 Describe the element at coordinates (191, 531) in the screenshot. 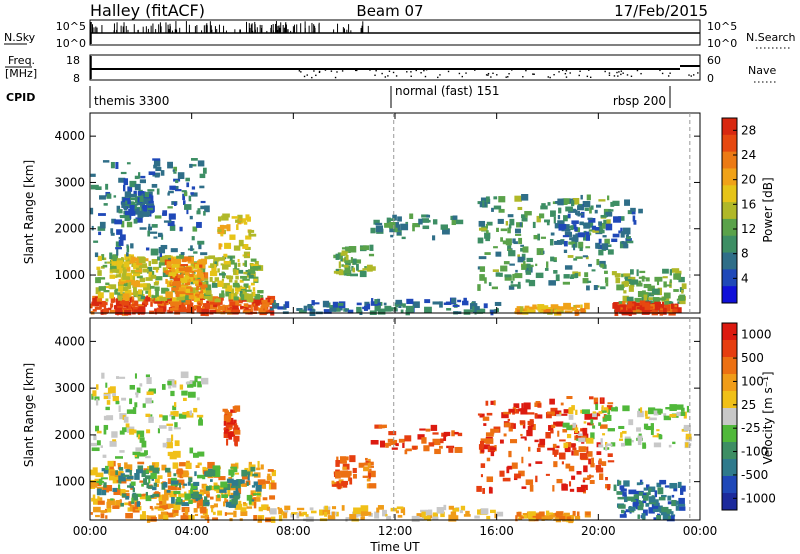

I see `x-tick-label: 04:00` at that location.